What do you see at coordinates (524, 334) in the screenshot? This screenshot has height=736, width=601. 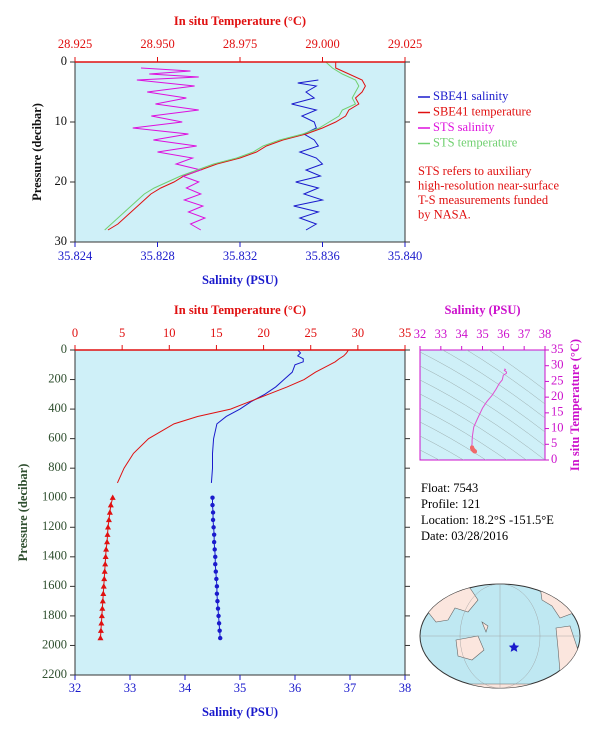 I see `x-tick-label: 37` at bounding box center [524, 334].